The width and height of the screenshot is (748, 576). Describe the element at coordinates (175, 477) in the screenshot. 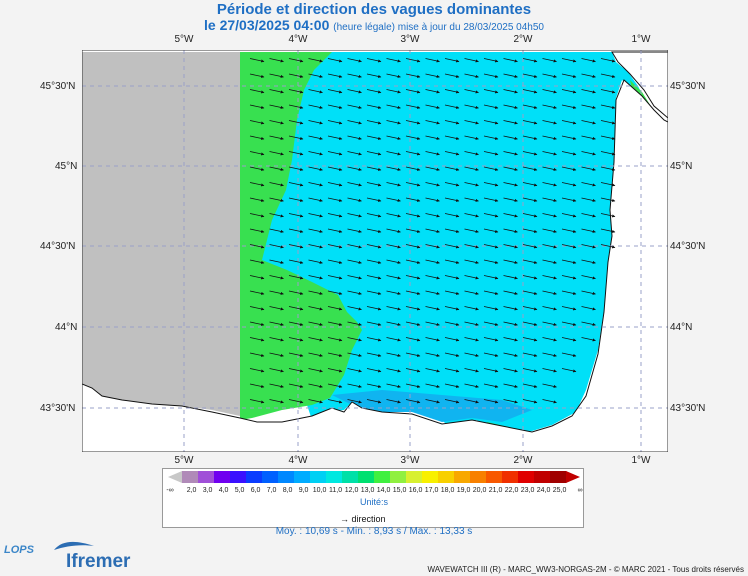

I see `colorbar-min-arrow` at that location.